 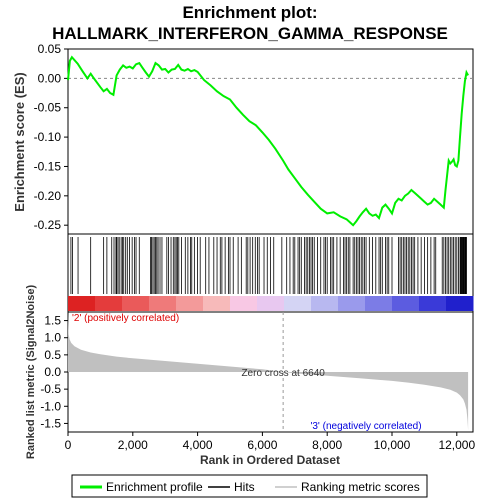 What do you see at coordinates (360, 487) in the screenshot?
I see `legend-label: Ranking metric scores` at bounding box center [360, 487].